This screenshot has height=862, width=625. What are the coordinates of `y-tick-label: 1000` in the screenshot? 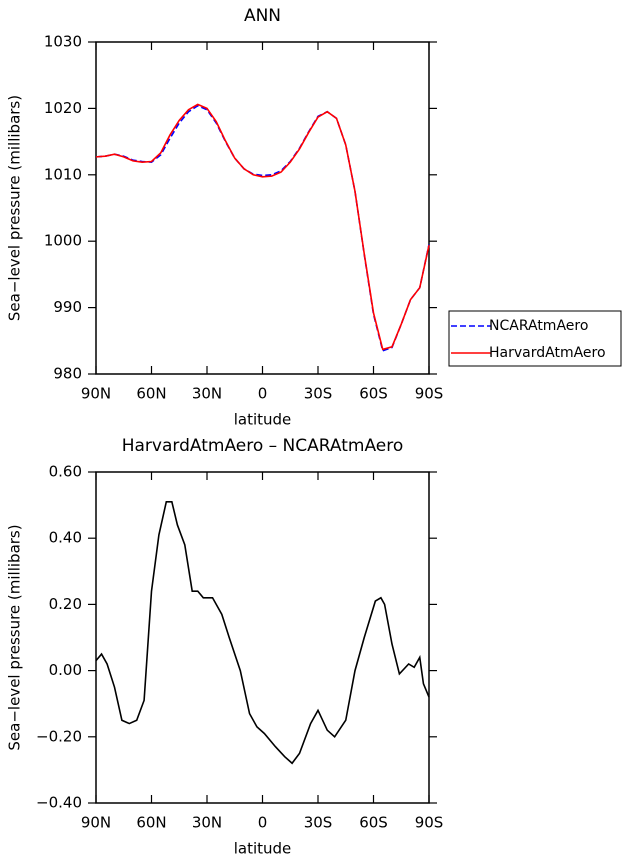 It's located at (63, 241).